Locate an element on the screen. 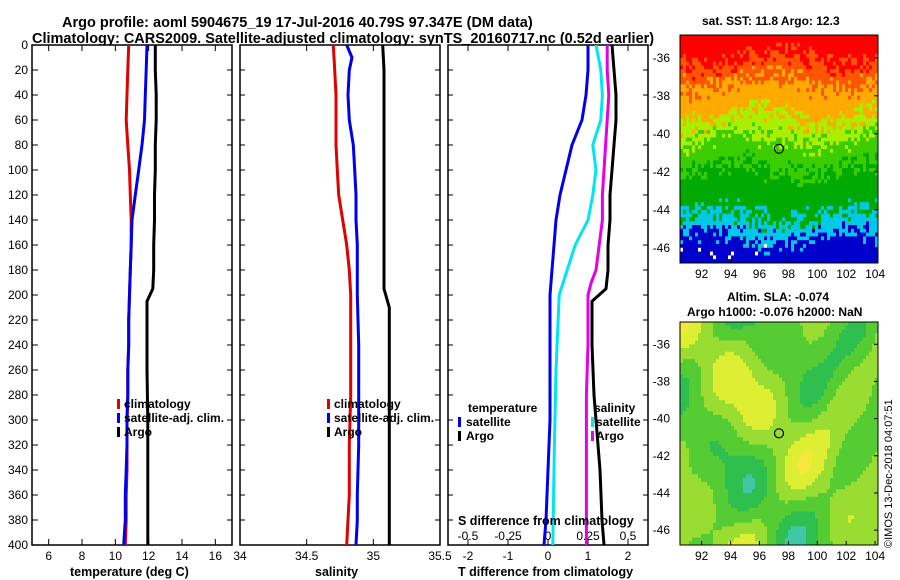 The width and height of the screenshot is (900, 580). depth-tick-label: 380 is located at coordinates (18, 520).